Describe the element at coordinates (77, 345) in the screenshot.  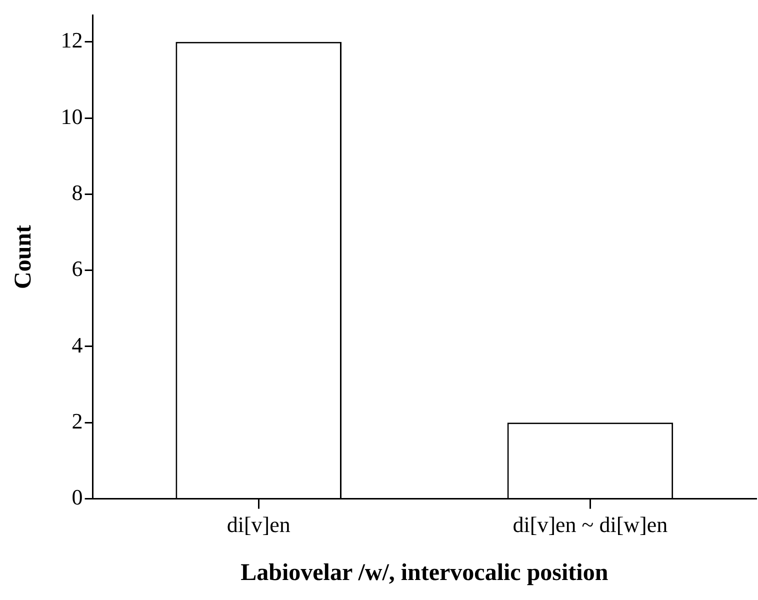
I see `y-tick-label: 4` at that location.